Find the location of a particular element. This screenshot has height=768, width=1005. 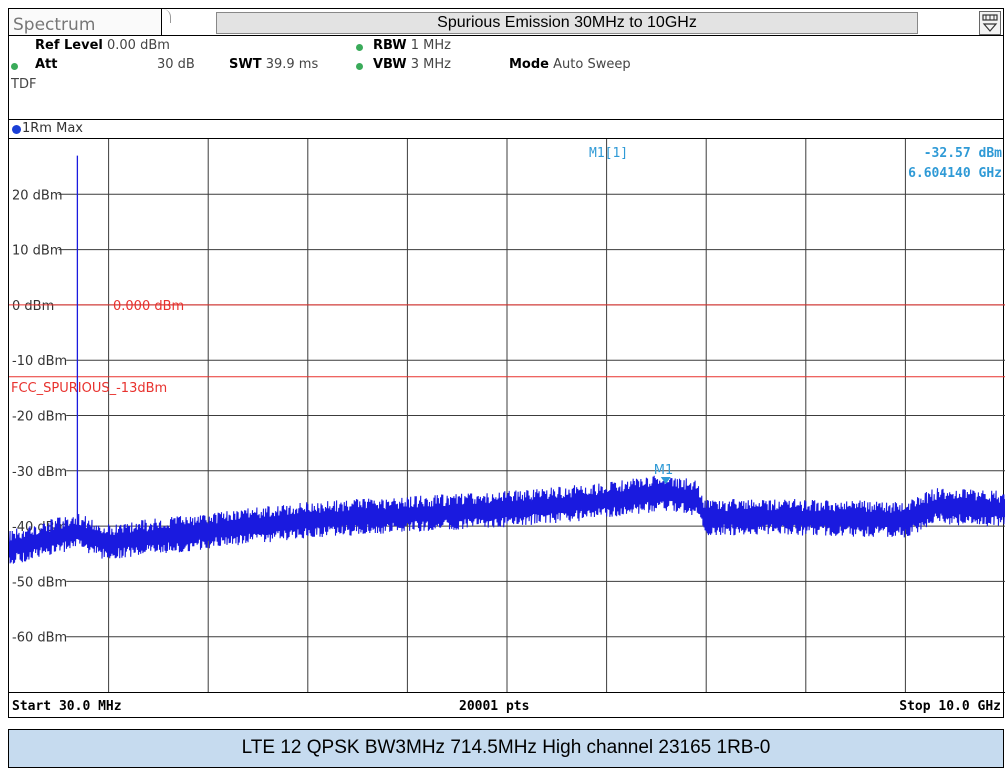

mode-label: Mode is located at coordinates (529, 64).